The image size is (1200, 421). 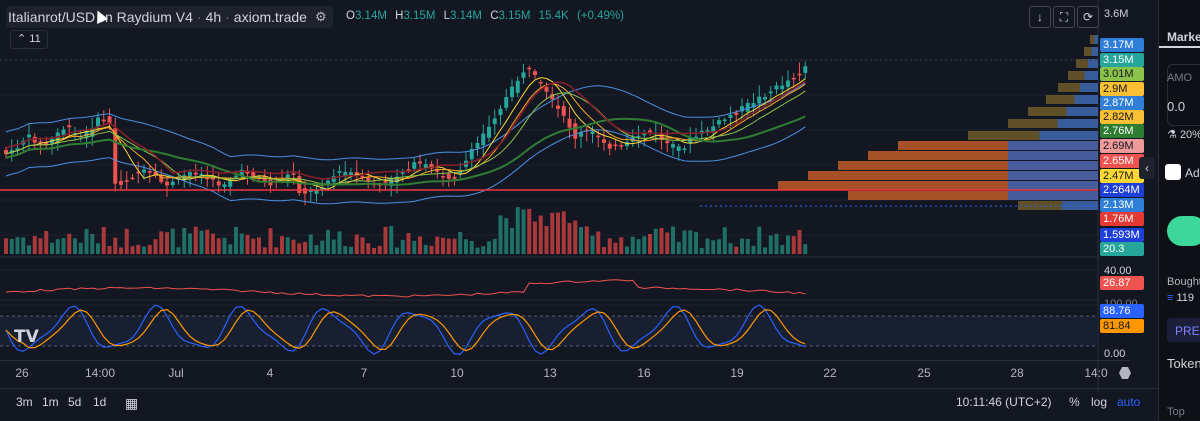 What do you see at coordinates (1122, 60) in the screenshot?
I see `price-label: 3.15M` at bounding box center [1122, 60].